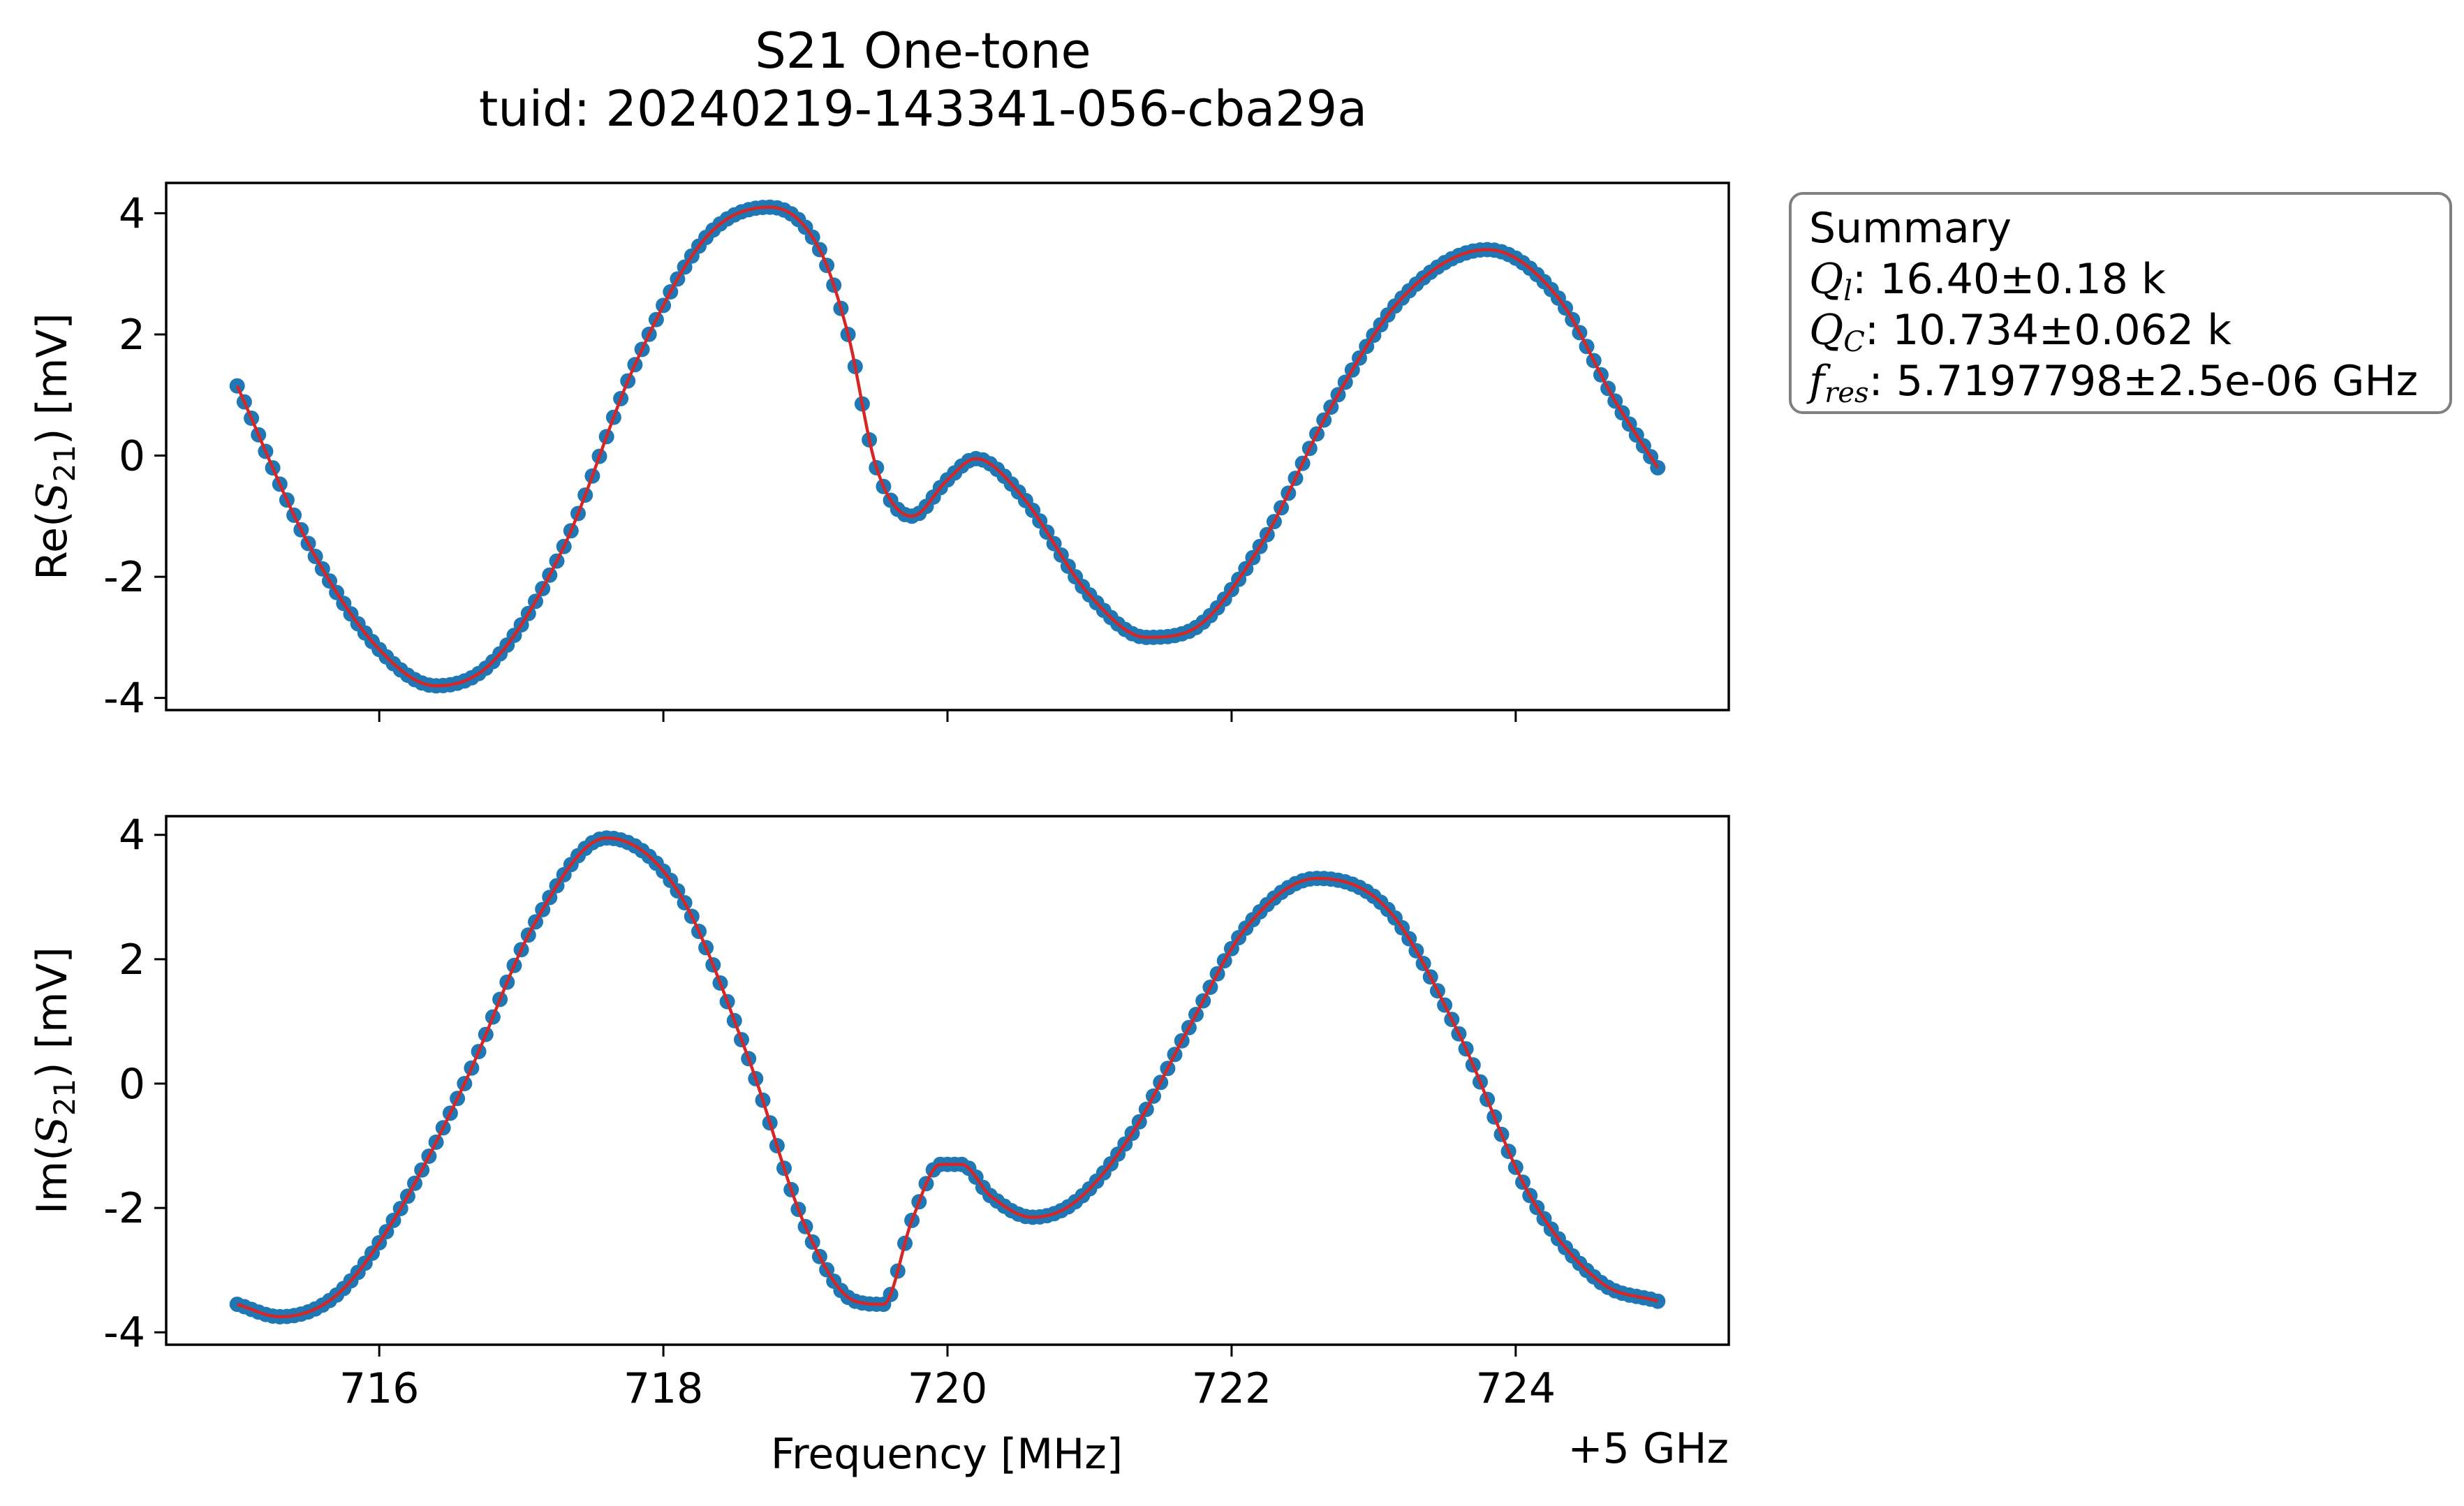 The width and height of the screenshot is (2464, 1506). What do you see at coordinates (55, 1080) in the screenshot?
I see `y-axis-label: Im(S21) [mV]` at bounding box center [55, 1080].